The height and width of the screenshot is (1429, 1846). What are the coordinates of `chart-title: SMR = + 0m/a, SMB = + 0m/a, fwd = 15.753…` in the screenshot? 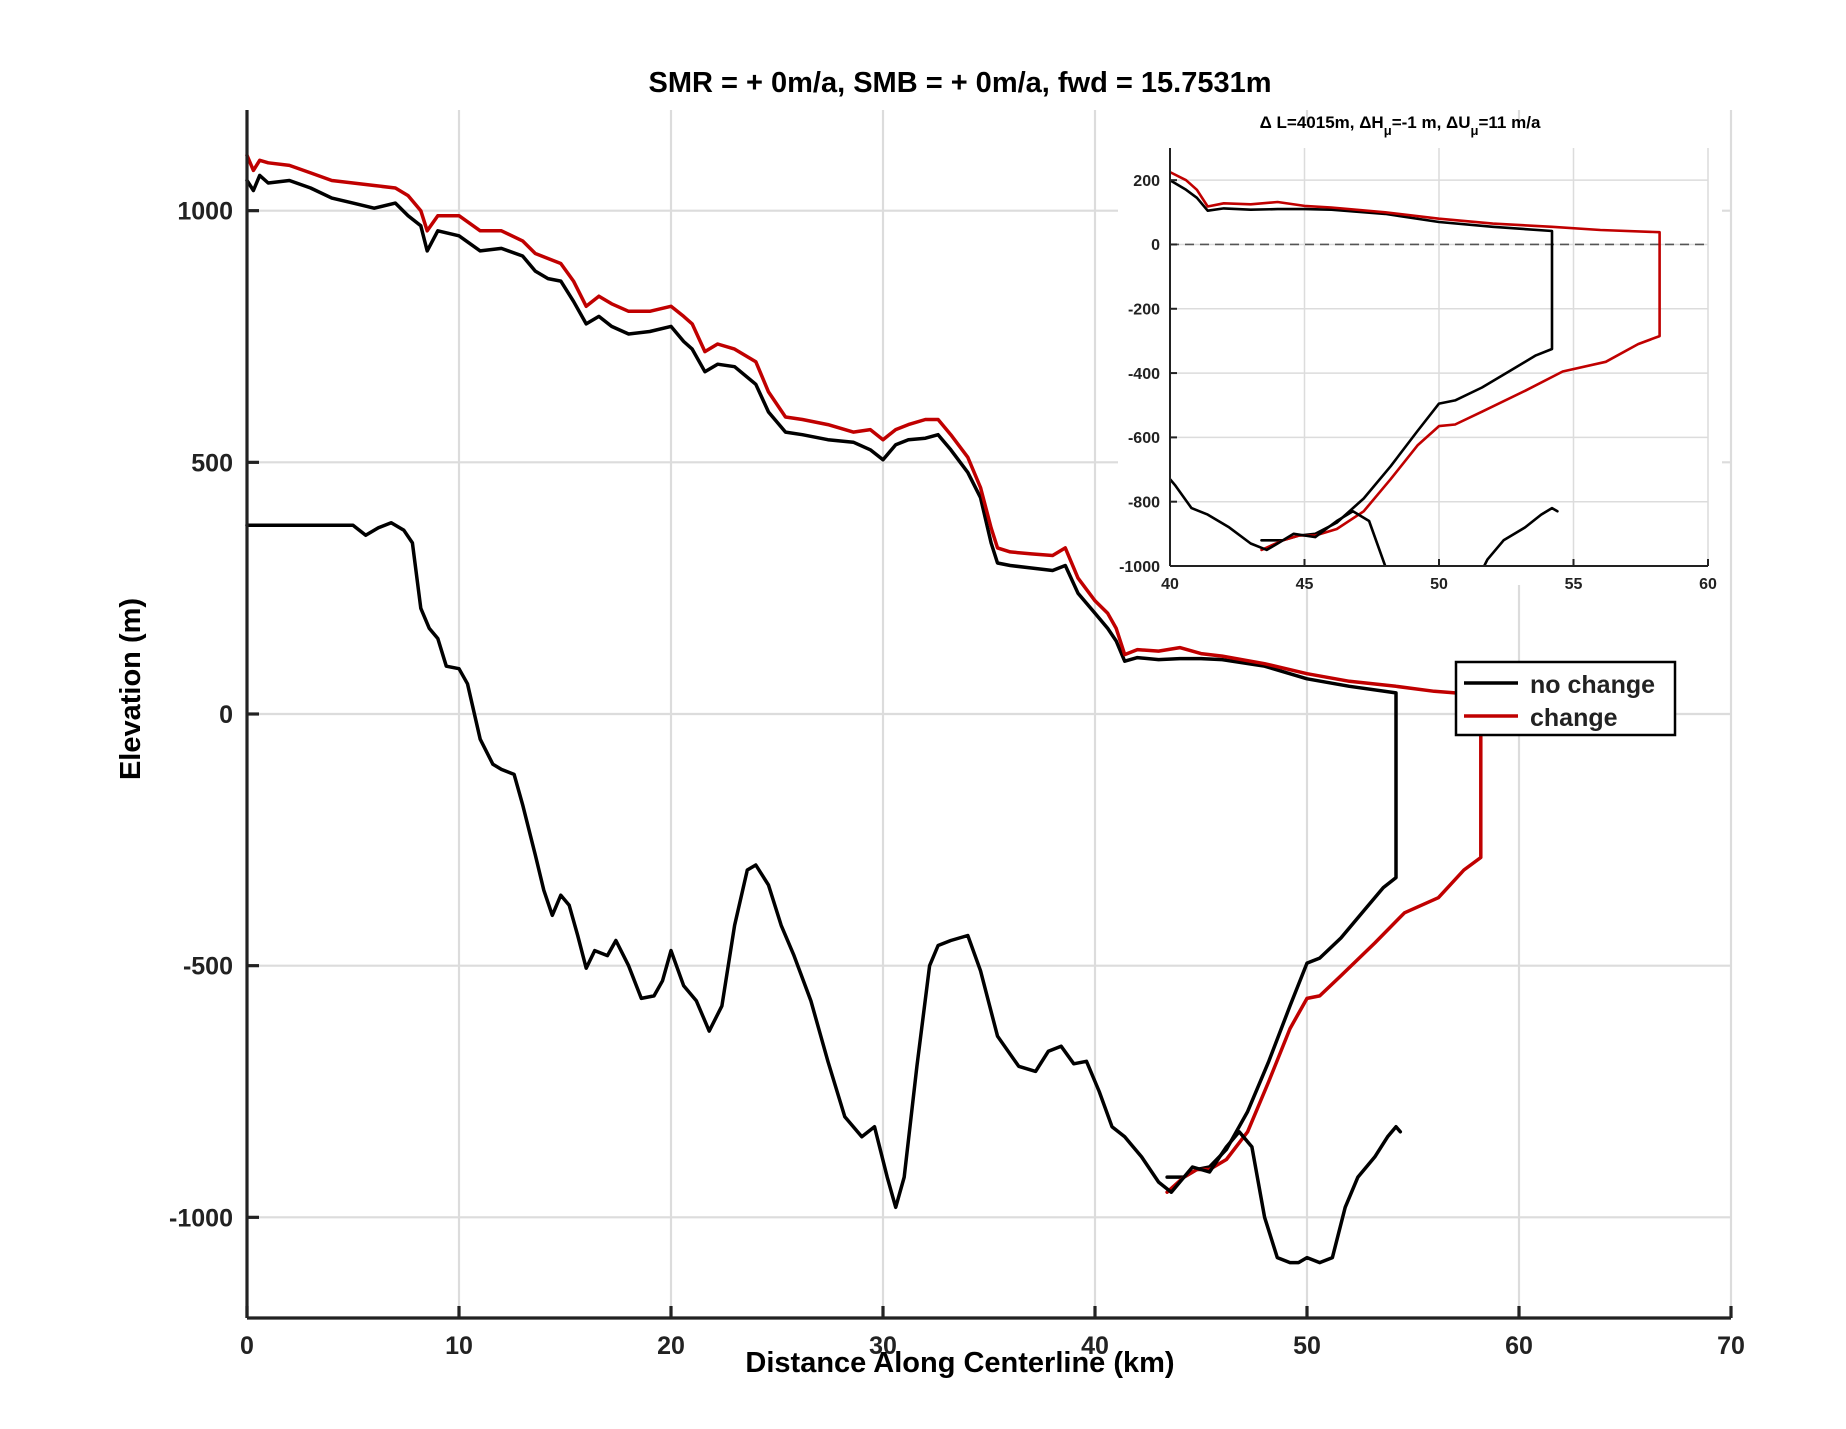 It's located at (960, 83).